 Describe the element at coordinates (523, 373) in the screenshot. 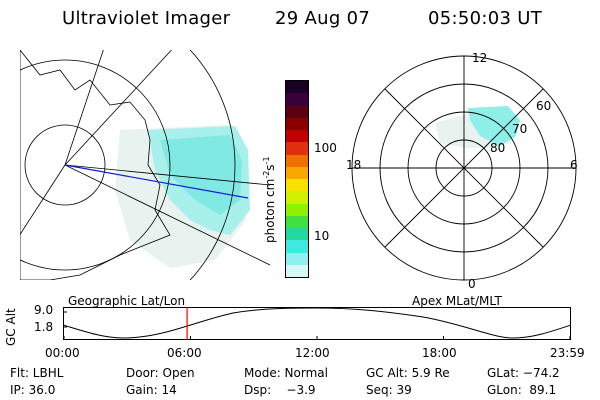

I see `glat-info: GLat: −74.2` at that location.